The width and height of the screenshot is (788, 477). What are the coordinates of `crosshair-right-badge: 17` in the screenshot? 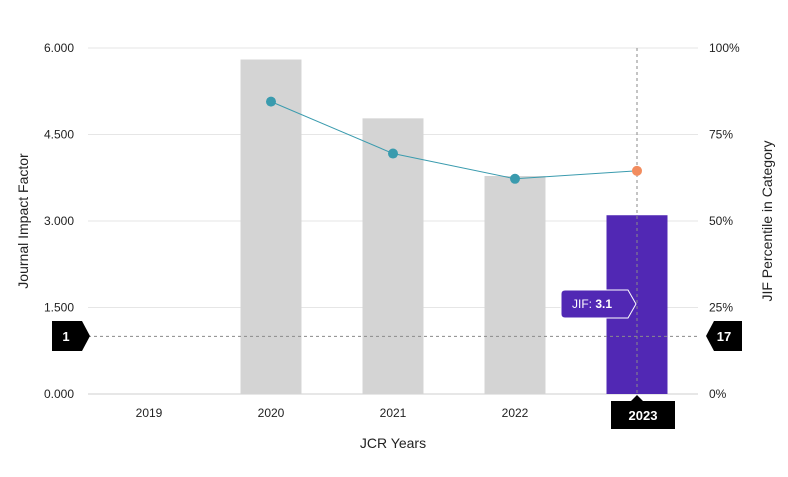 It's located at (724, 336).